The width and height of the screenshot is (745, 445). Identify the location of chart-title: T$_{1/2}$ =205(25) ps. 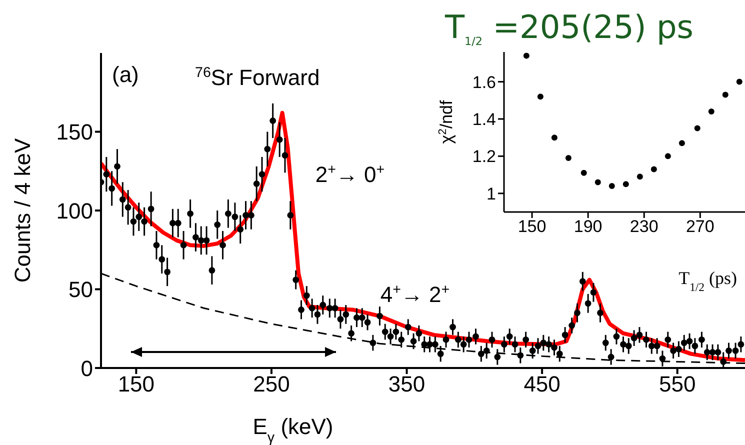
(569, 28).